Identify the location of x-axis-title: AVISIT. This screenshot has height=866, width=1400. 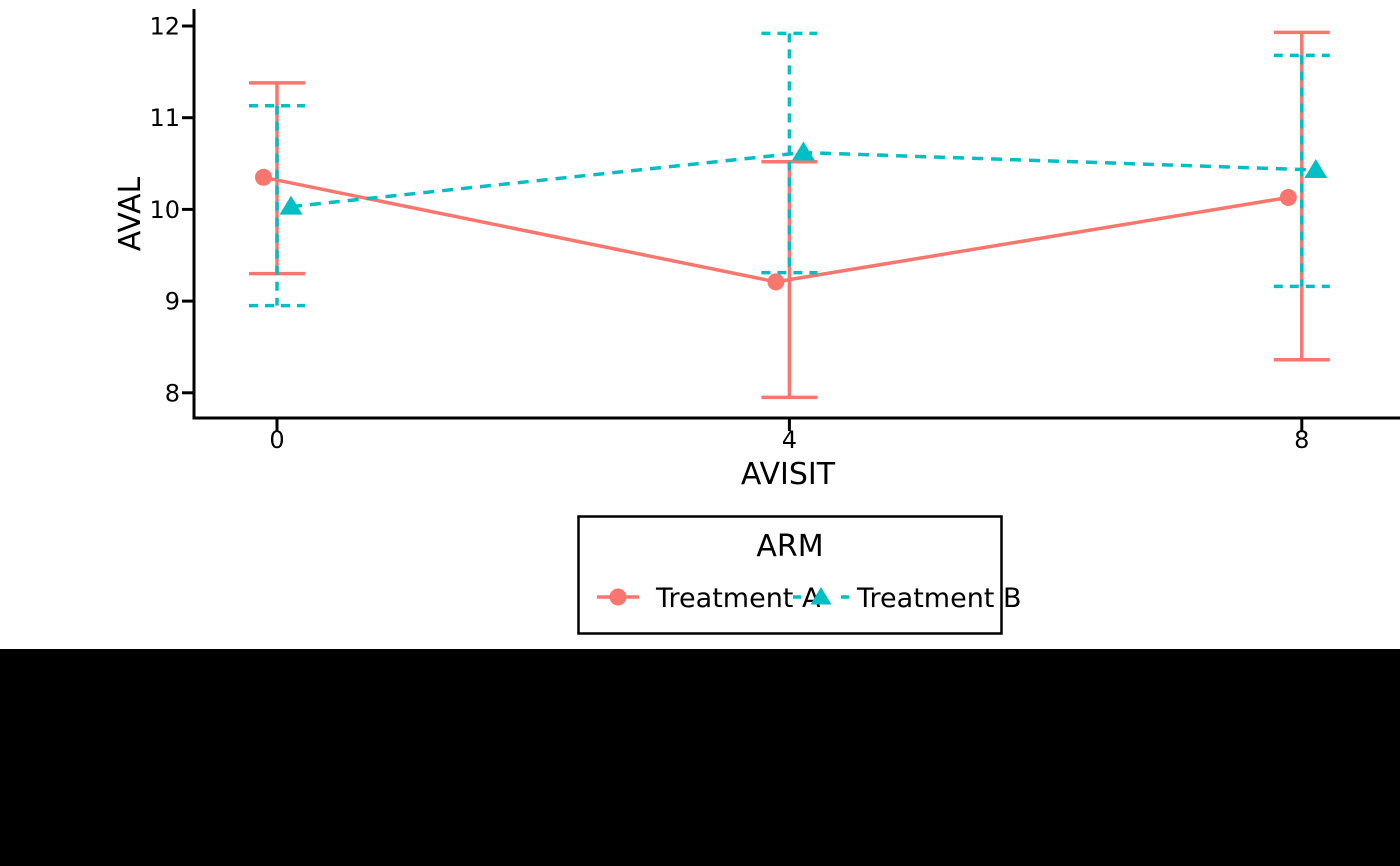
(788, 474).